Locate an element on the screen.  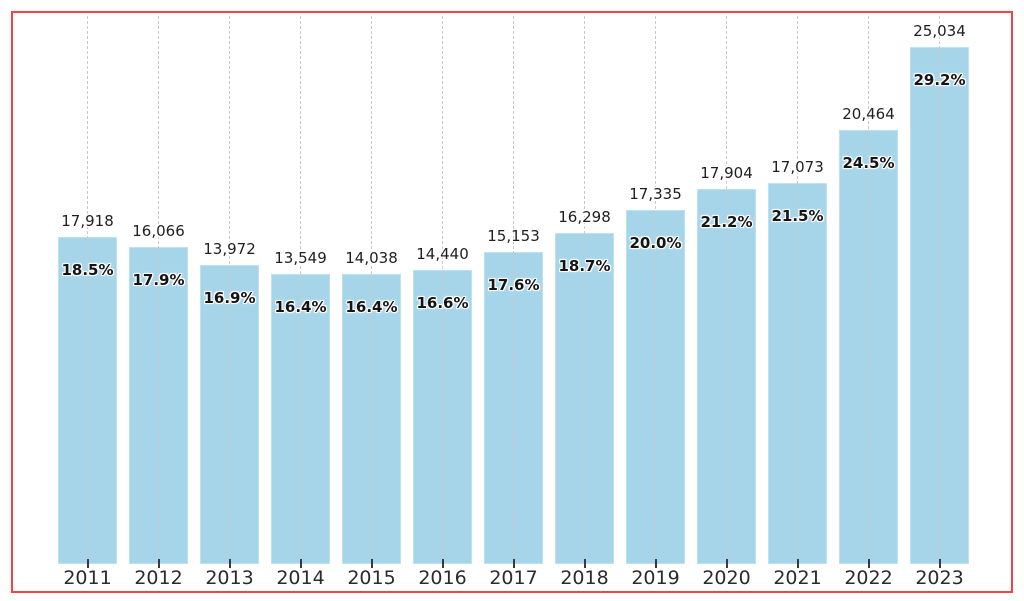
bar-column: 13,549 16.4% 2014 is located at coordinates (300, 294).